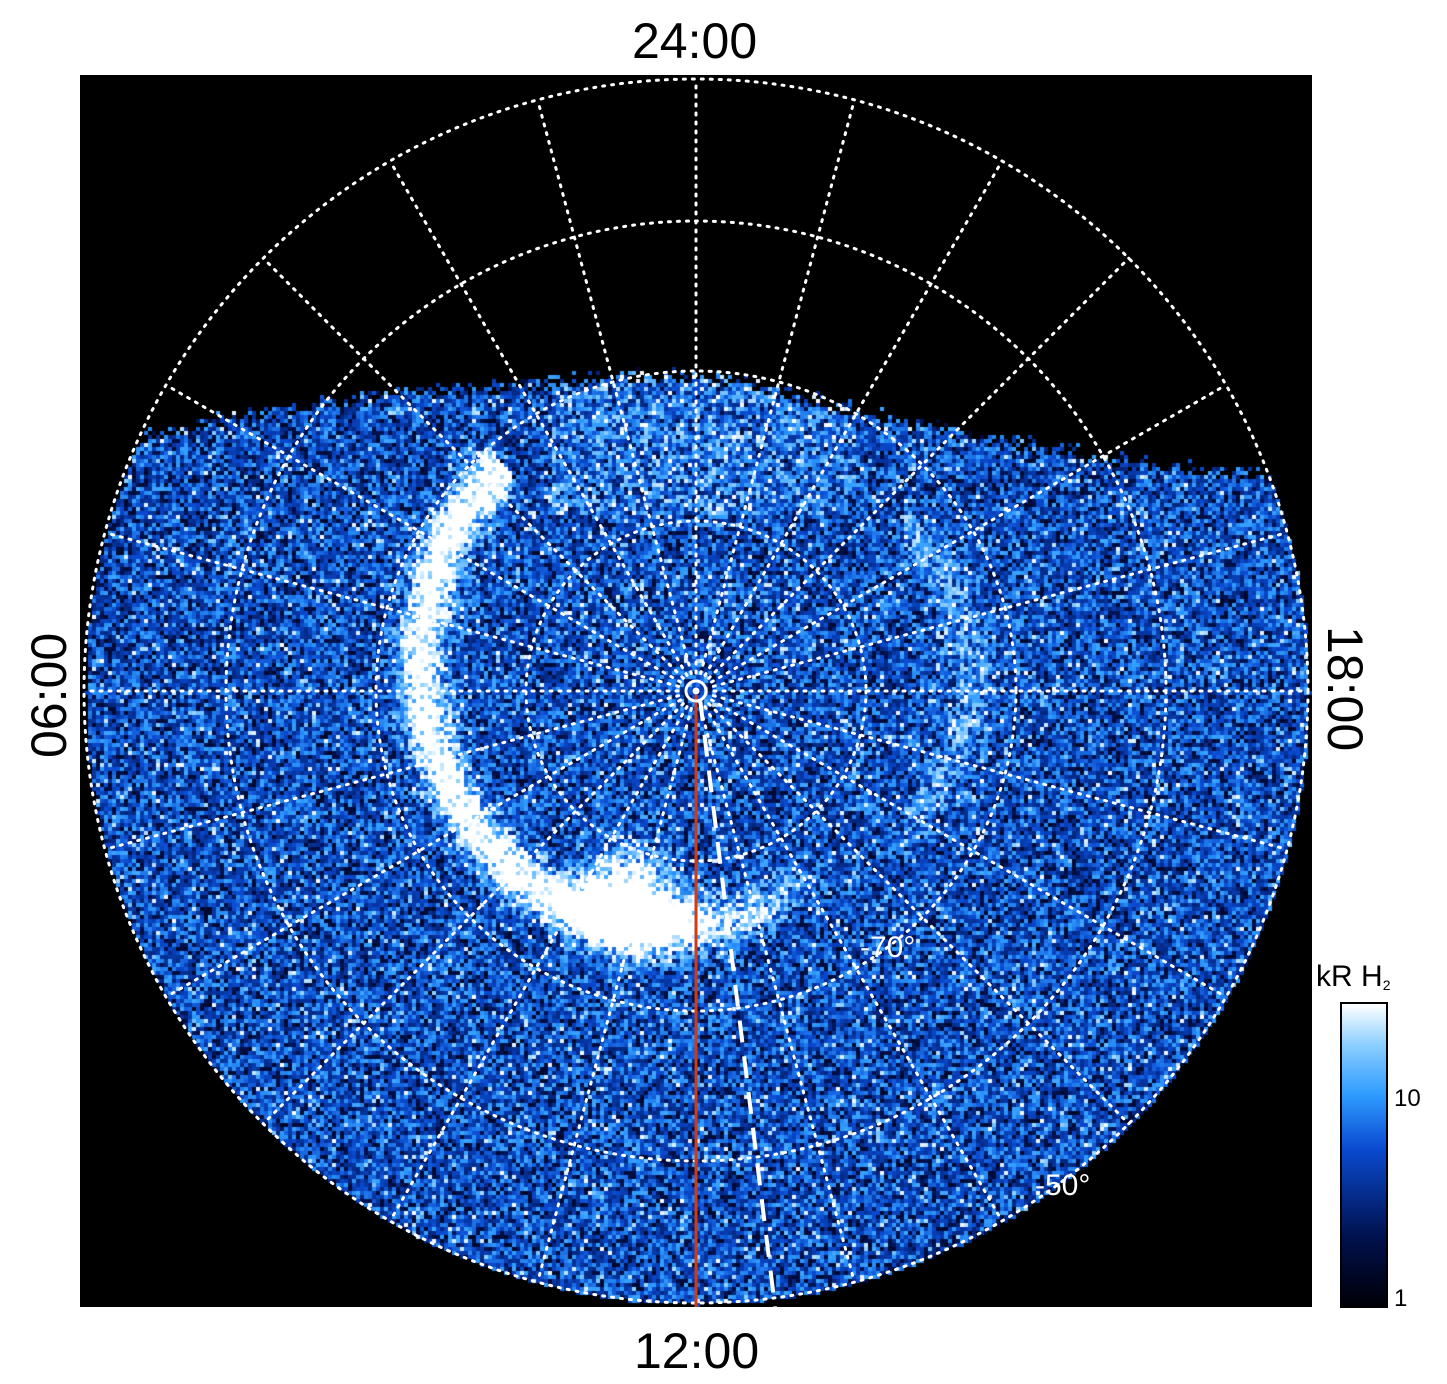  What do you see at coordinates (1372, 976) in the screenshot?
I see `colorbar-species: H` at bounding box center [1372, 976].